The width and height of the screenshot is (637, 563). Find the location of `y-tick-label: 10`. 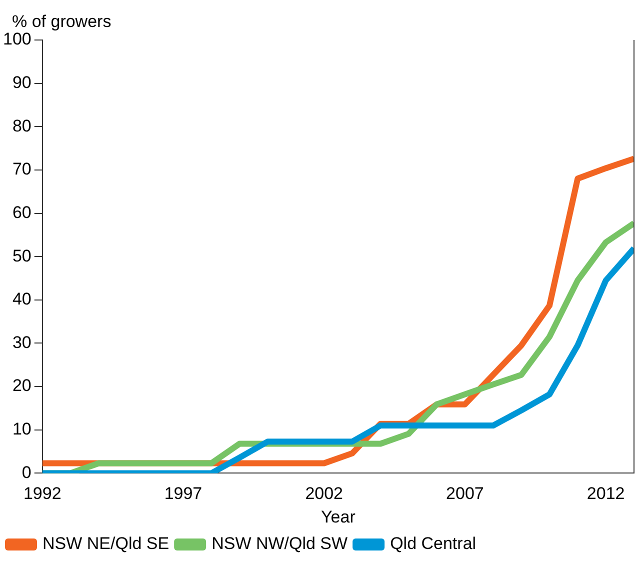

y-tick-label: 10 is located at coordinates (22, 429).